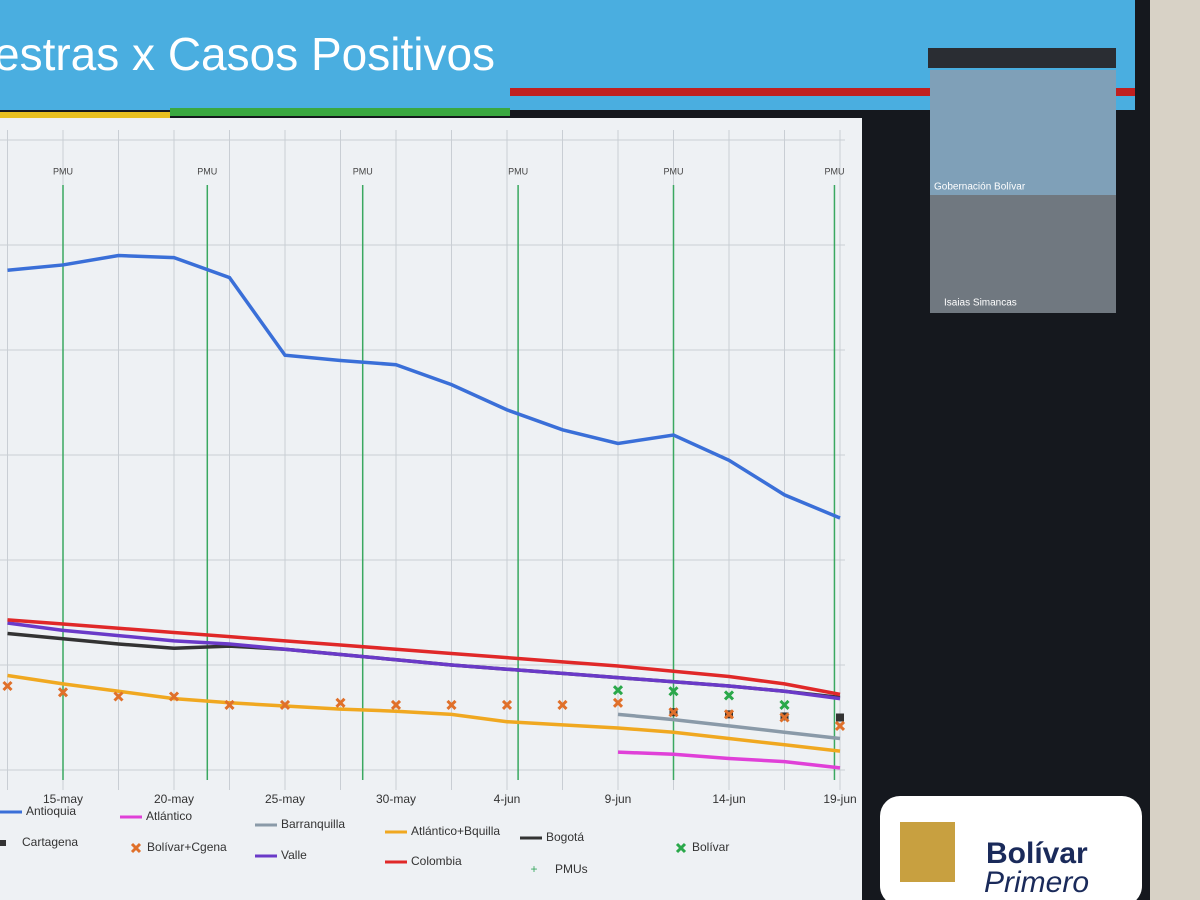 The height and width of the screenshot is (900, 1200). What do you see at coordinates (294, 855) in the screenshot?
I see `legend-label: Valle` at bounding box center [294, 855].